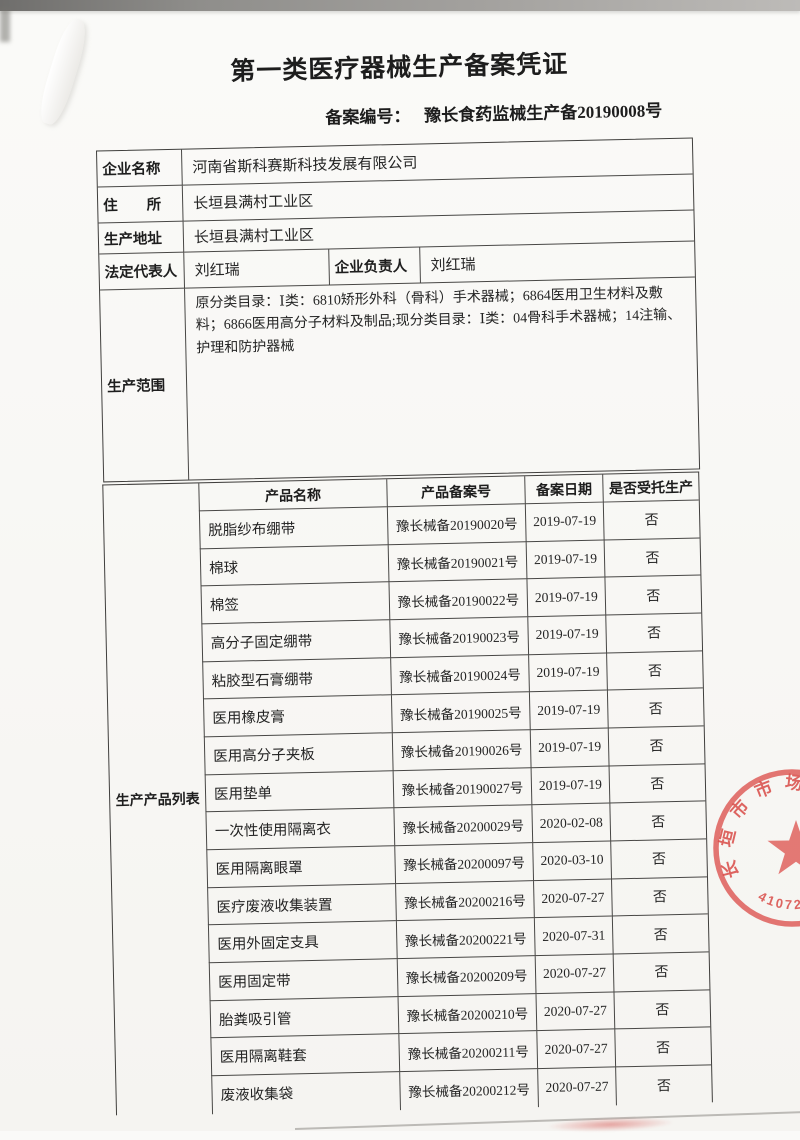 This screenshot has height=1140, width=800. I want to click on product-name-cell: 医用高分子夹板, so click(298, 754).